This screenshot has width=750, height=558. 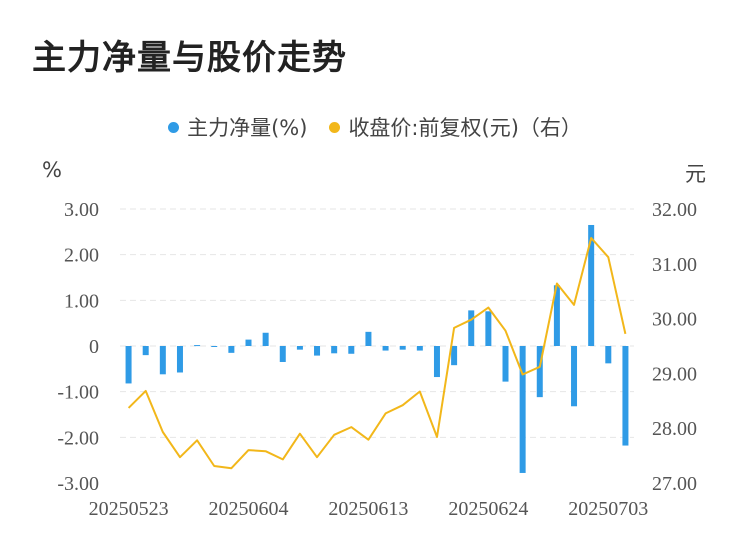 What do you see at coordinates (488, 509) in the screenshot?
I see `x-tick-label: 20250624` at bounding box center [488, 509].